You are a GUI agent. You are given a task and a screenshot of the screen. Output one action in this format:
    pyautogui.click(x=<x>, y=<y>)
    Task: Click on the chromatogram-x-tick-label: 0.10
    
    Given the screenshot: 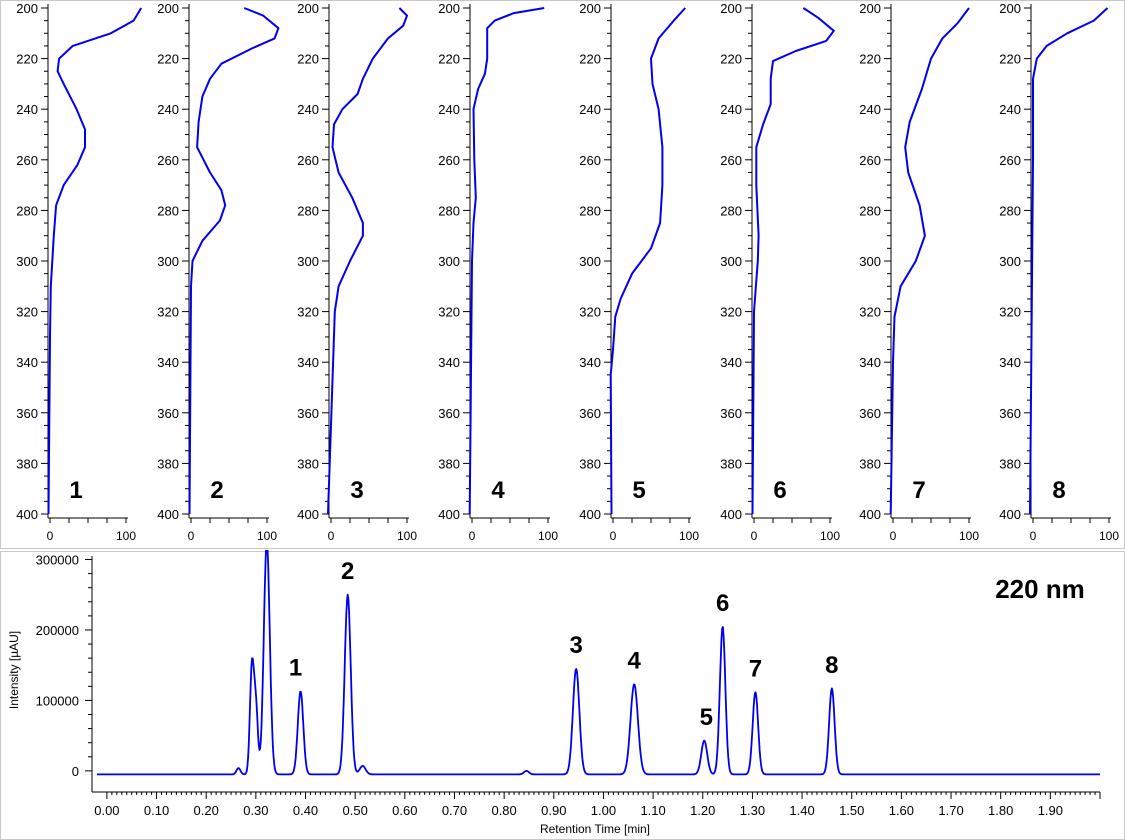 What is the action you would take?
    pyautogui.click(x=156, y=810)
    